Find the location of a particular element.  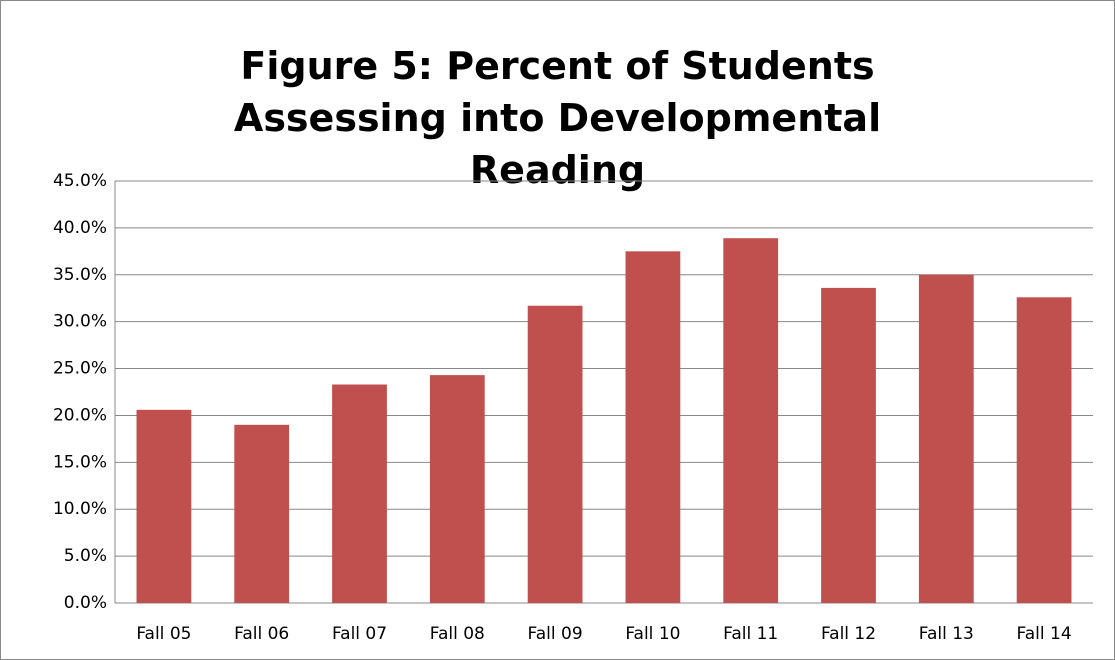

x-tick-label: Fall 10 is located at coordinates (652, 634).